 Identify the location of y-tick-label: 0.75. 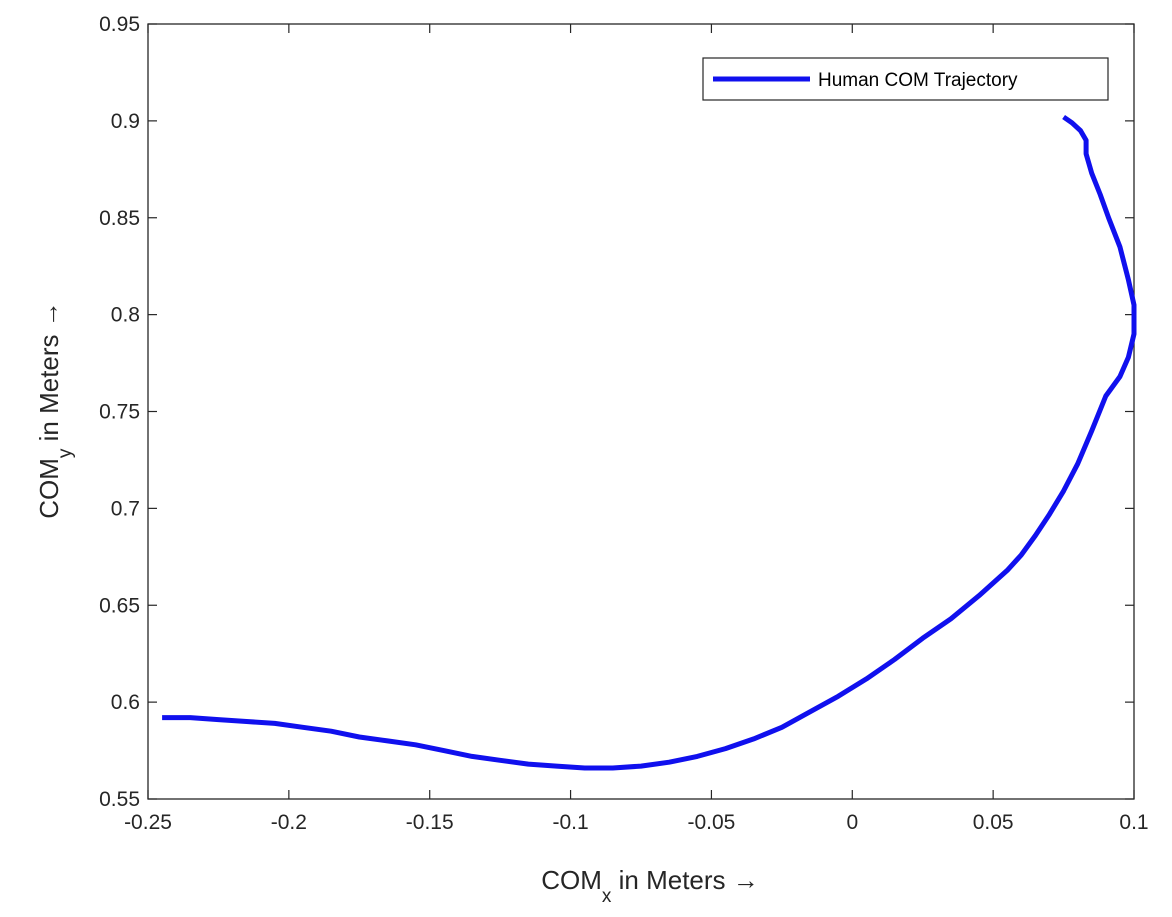
(119, 412).